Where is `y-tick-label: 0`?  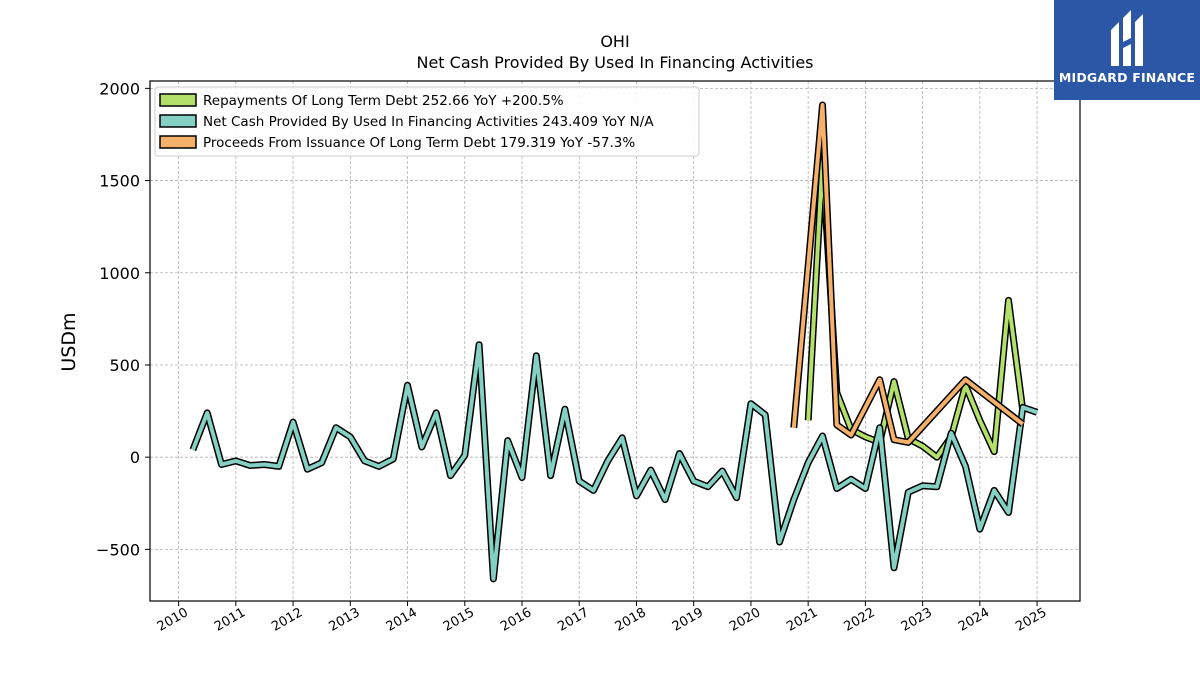
y-tick-label: 0 is located at coordinates (135, 457).